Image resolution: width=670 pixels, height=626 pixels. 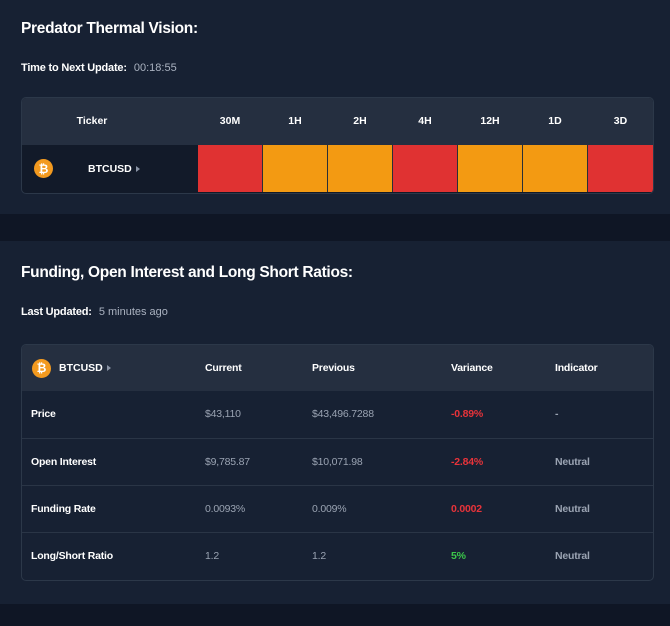 What do you see at coordinates (227, 462) in the screenshot?
I see `current-value: $9,785.87` at bounding box center [227, 462].